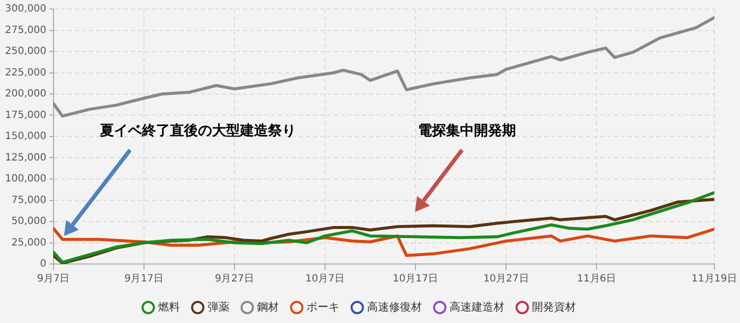  What do you see at coordinates (144, 279) in the screenshot?
I see `x-tick-label: 9月17日` at bounding box center [144, 279].